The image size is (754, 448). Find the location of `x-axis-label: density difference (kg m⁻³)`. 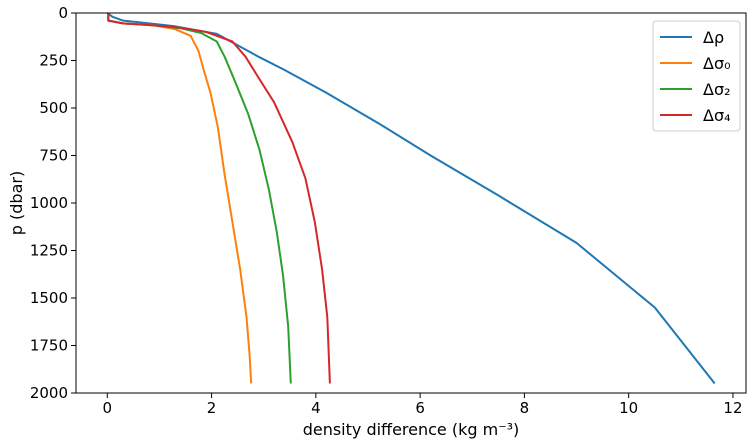

x-axis-label: density difference (kg m⁻³) is located at coordinates (411, 429).